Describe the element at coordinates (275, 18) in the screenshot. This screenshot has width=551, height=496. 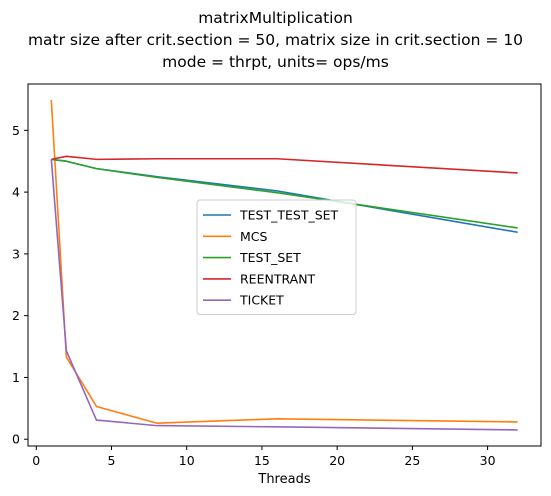
I see `chart-title-line-1: matrixMultiplication` at that location.